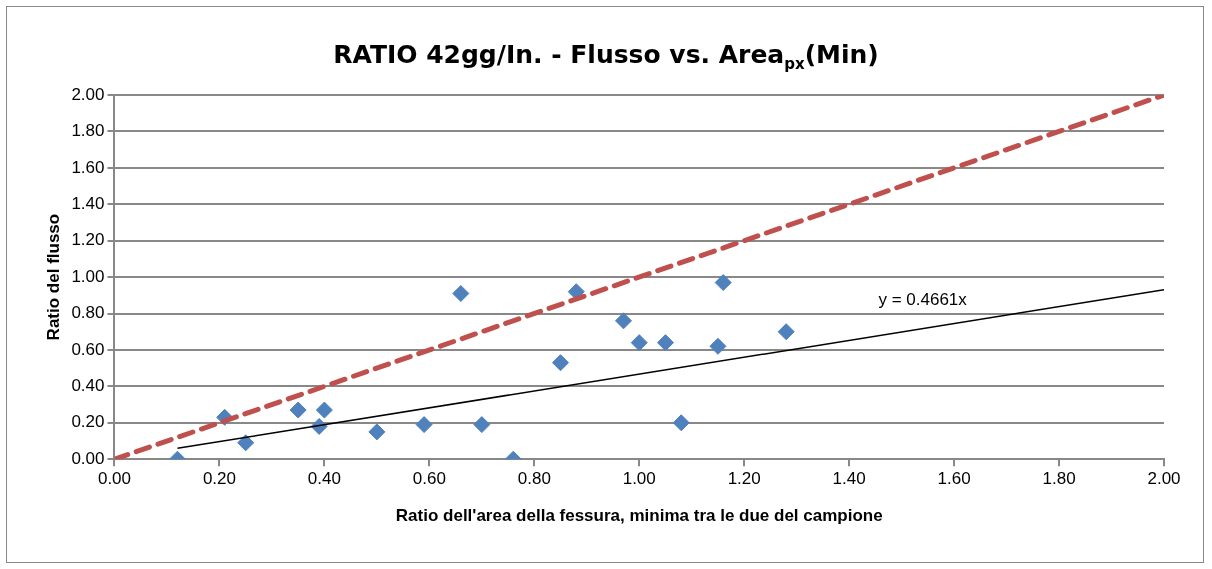 This screenshot has width=1212, height=569. What do you see at coordinates (88, 240) in the screenshot?
I see `y-tick-label: 1.20` at bounding box center [88, 240].